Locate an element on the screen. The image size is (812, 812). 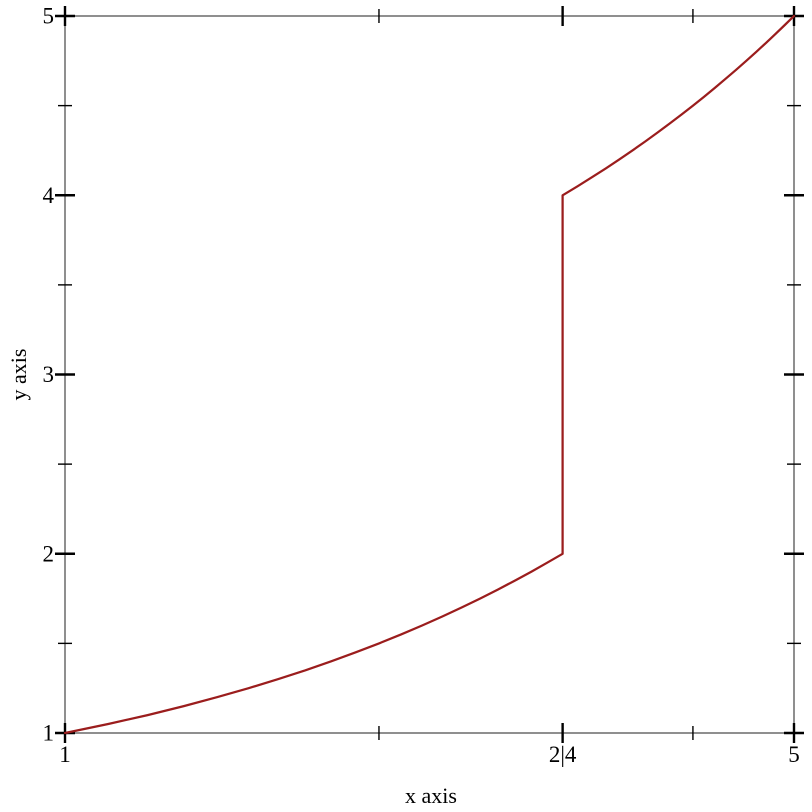
y-tick-label-5: 5 is located at coordinates (49, 16).